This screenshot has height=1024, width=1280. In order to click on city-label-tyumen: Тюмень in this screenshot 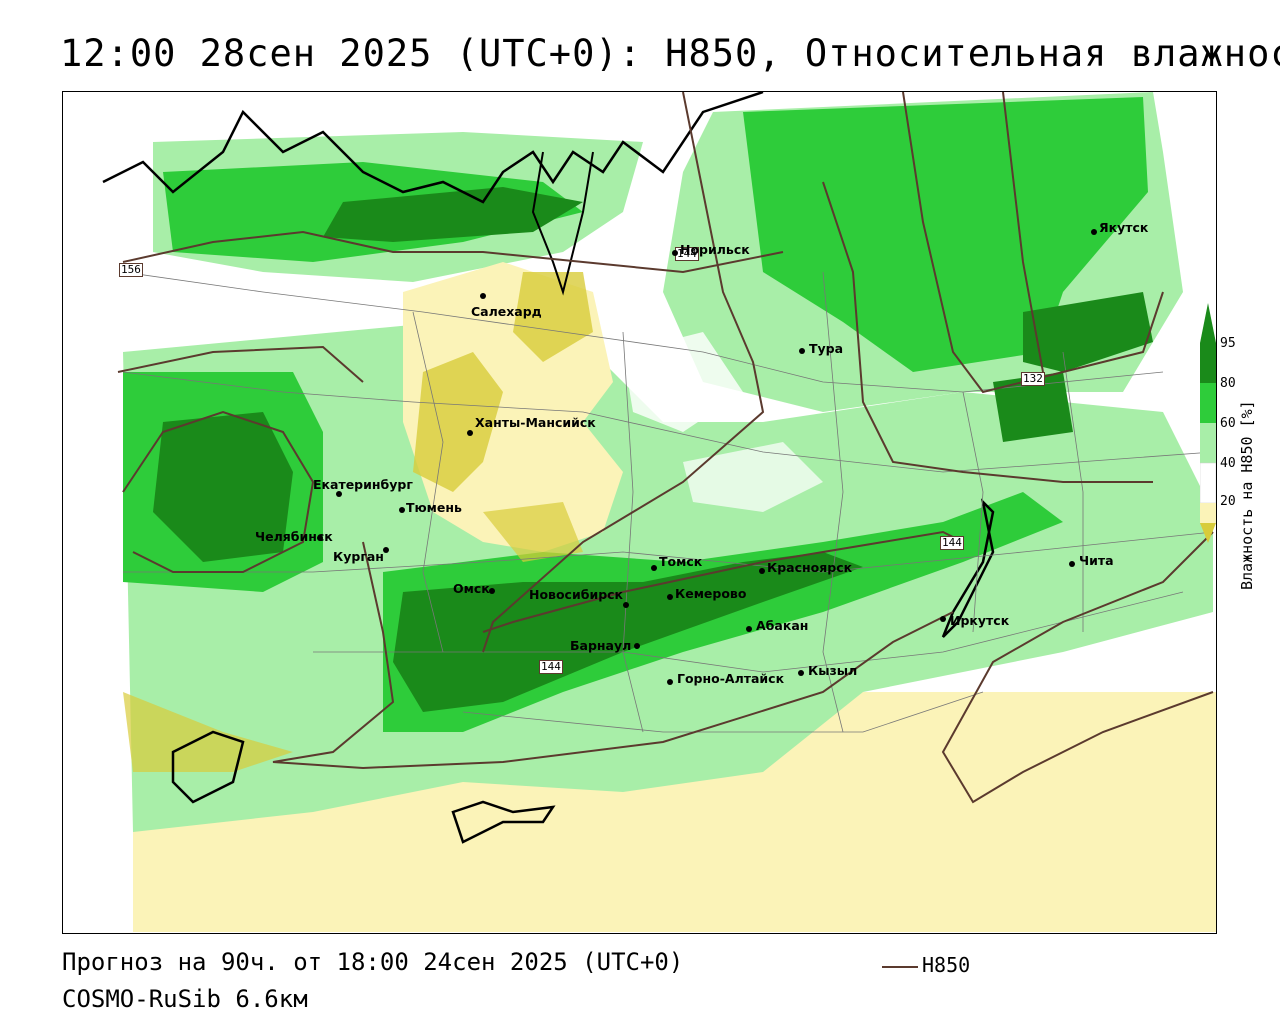, I will do `click(434, 507)`.